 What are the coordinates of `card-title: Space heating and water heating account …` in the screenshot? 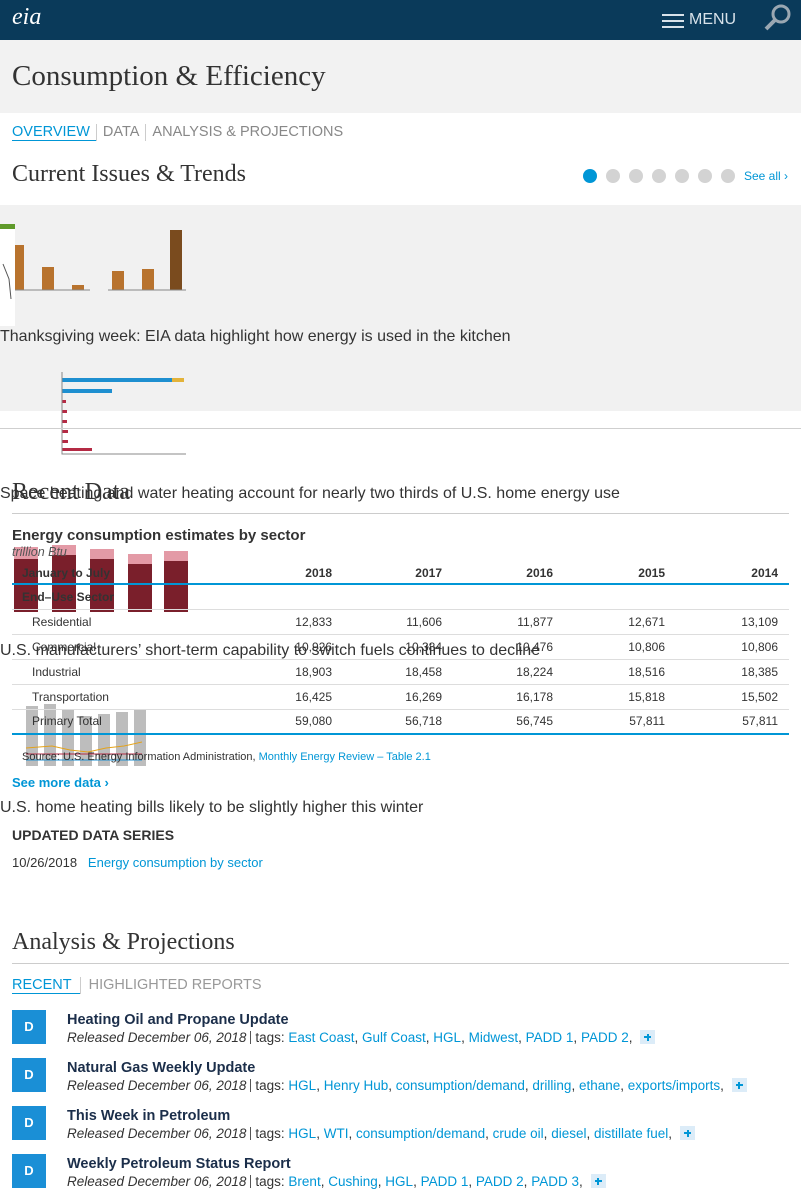 It's located at (310, 493).